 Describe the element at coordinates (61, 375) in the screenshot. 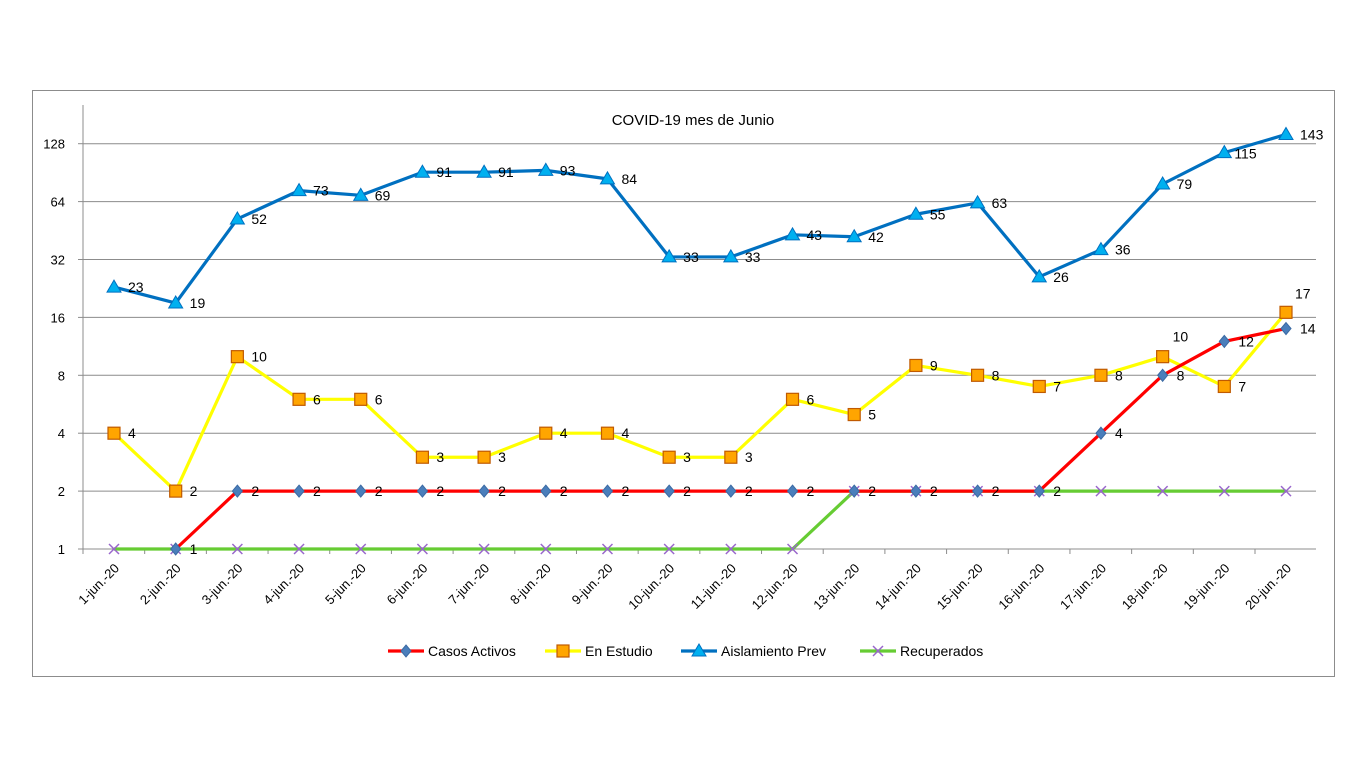

I see `y-tick-label: 8` at that location.